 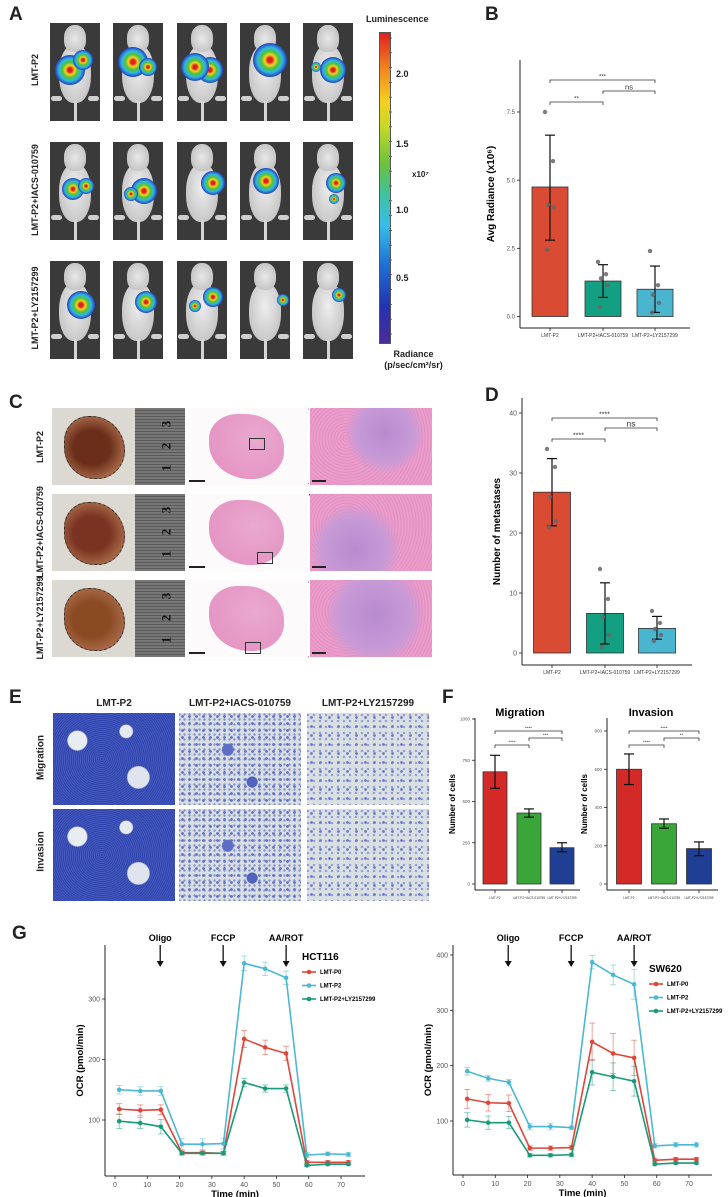 What do you see at coordinates (166, 596) in the screenshot?
I see `ruler-mark: 3` at bounding box center [166, 596].